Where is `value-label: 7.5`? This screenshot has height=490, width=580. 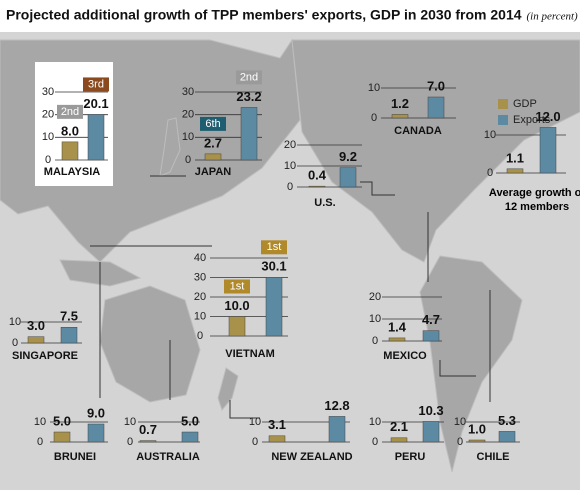
value-label: 7.5 is located at coordinates (69, 316).